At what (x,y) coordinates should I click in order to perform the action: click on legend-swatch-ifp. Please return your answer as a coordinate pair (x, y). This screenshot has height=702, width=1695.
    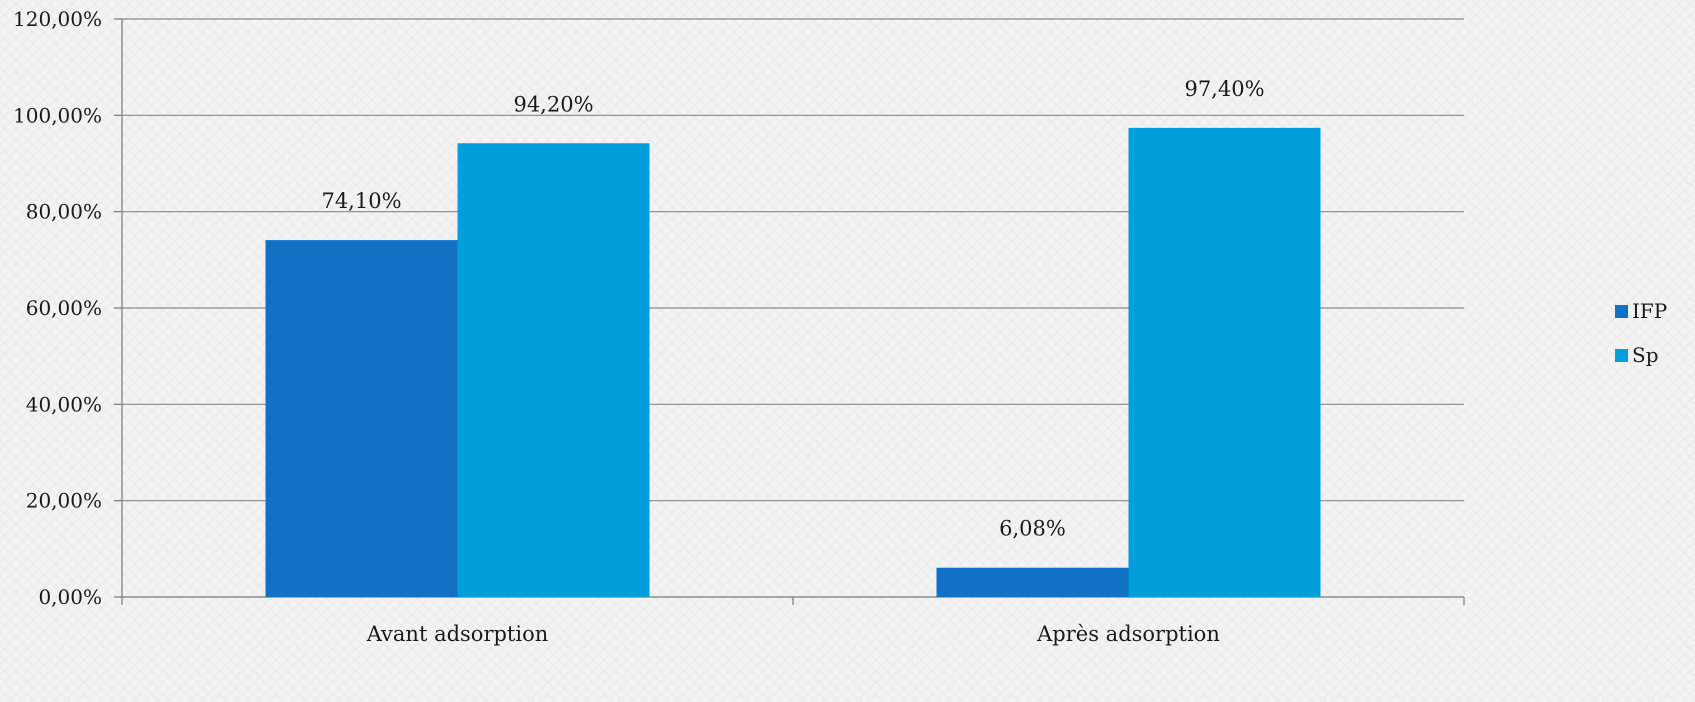
    Looking at the image, I should click on (1621, 311).